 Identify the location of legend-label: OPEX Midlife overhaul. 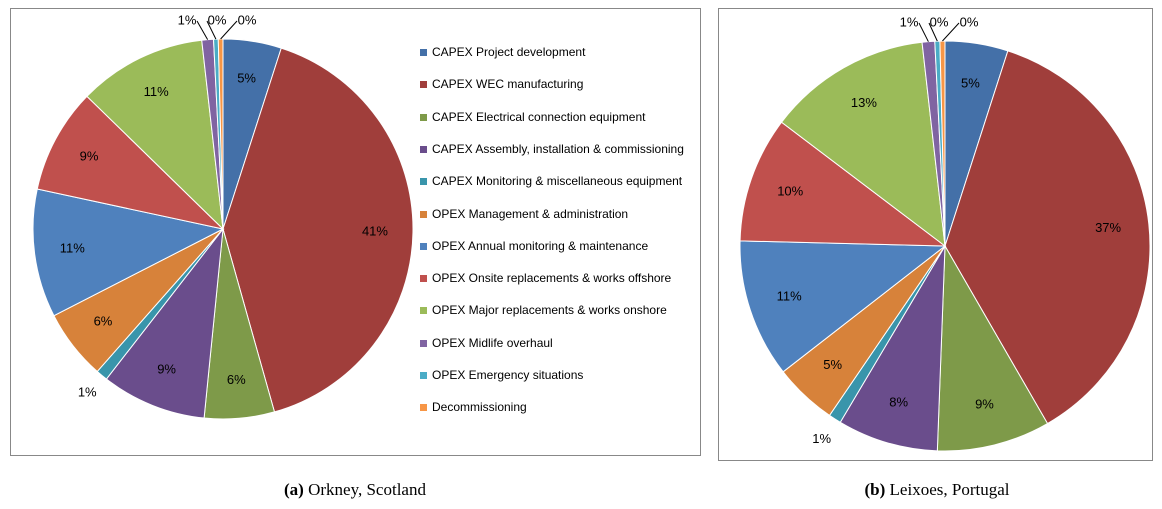
(492, 342).